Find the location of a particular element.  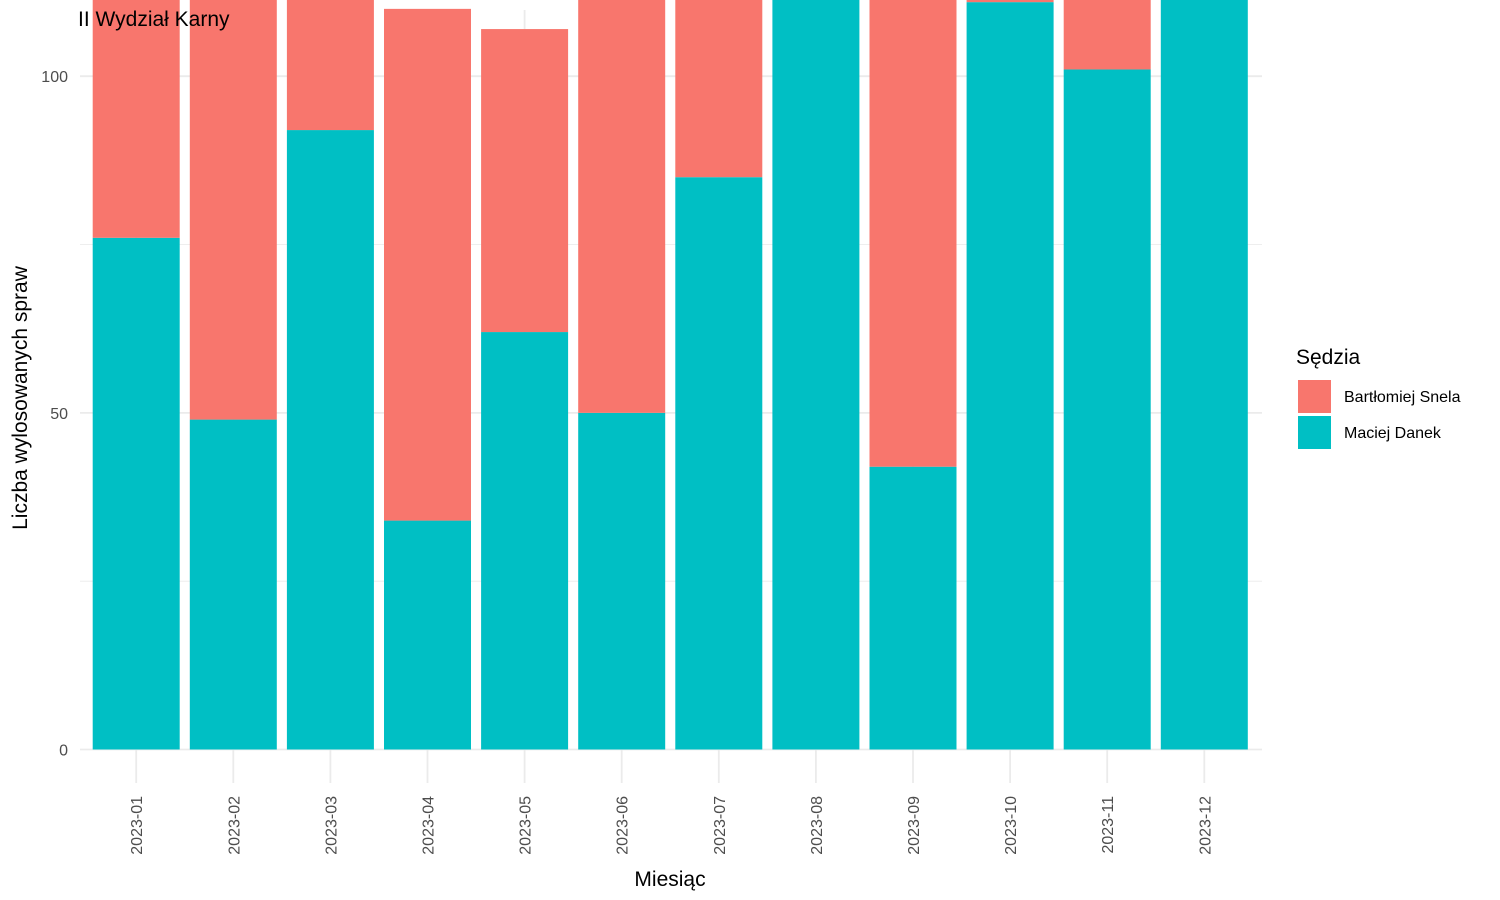

x-tick-label: 2023-12 is located at coordinates (1205, 825).